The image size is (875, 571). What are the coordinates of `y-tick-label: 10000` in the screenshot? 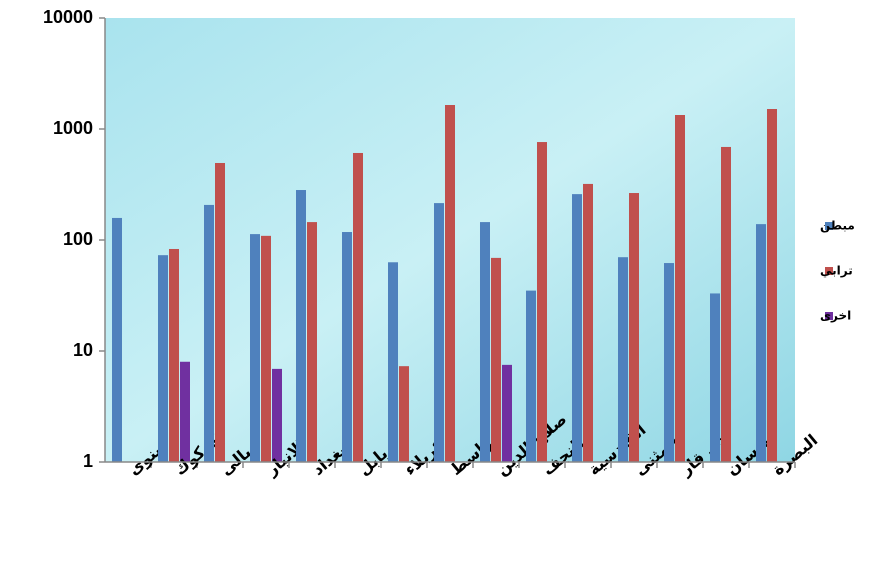 It's located at (68, 17).